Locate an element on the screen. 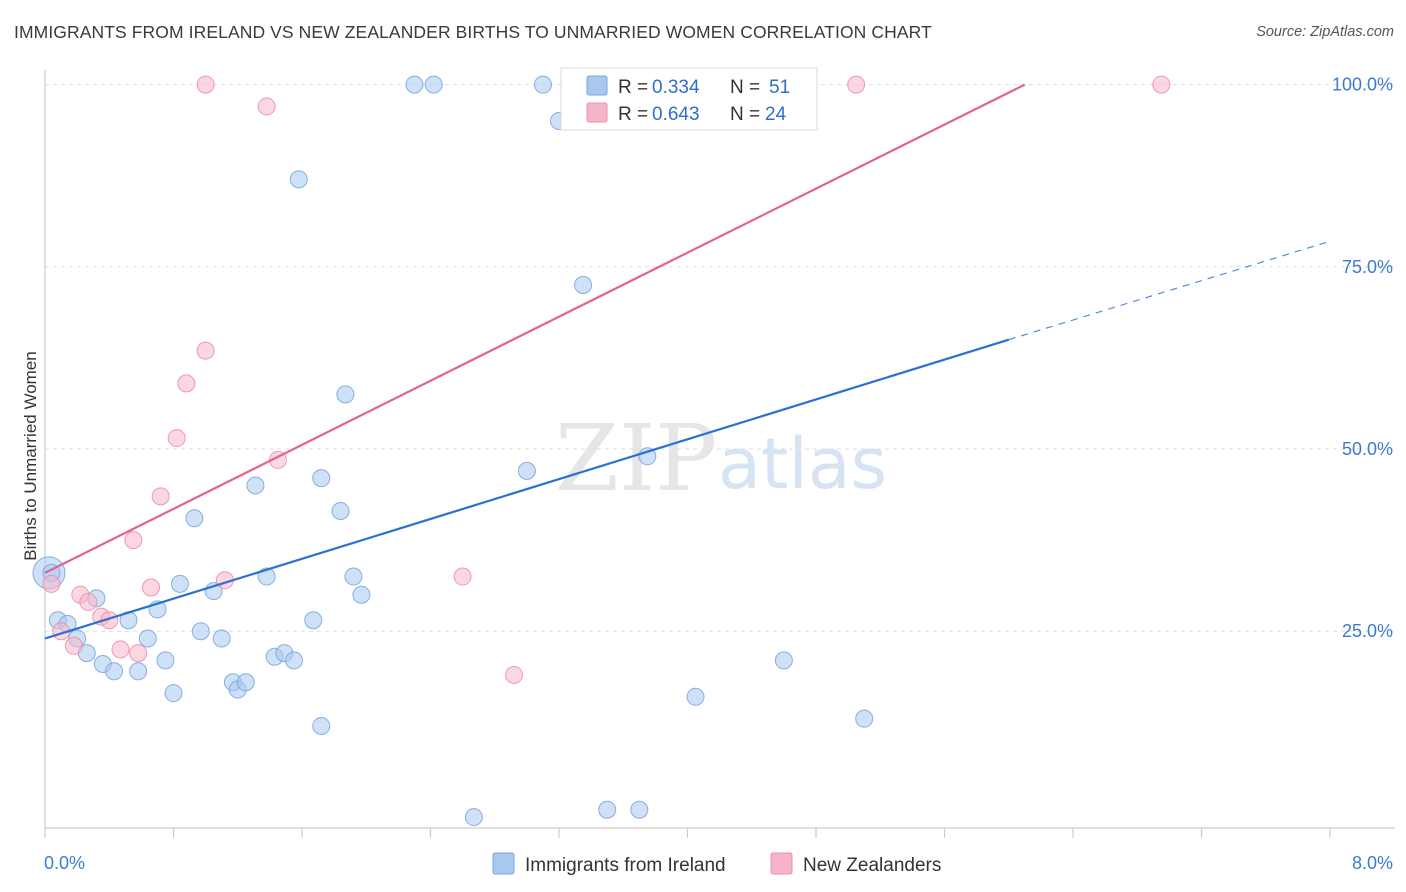  series-legend: Immigrants from Ireland New Zealanders is located at coordinates (716, 864).